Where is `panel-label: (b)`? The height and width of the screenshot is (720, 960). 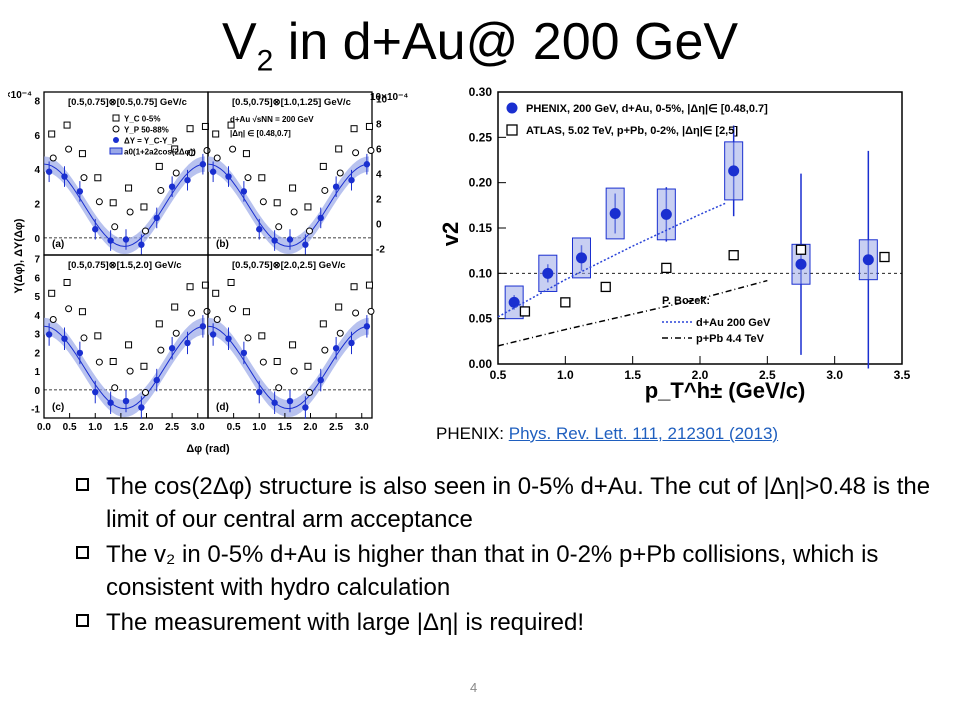 panel-label: (b) is located at coordinates (222, 244).